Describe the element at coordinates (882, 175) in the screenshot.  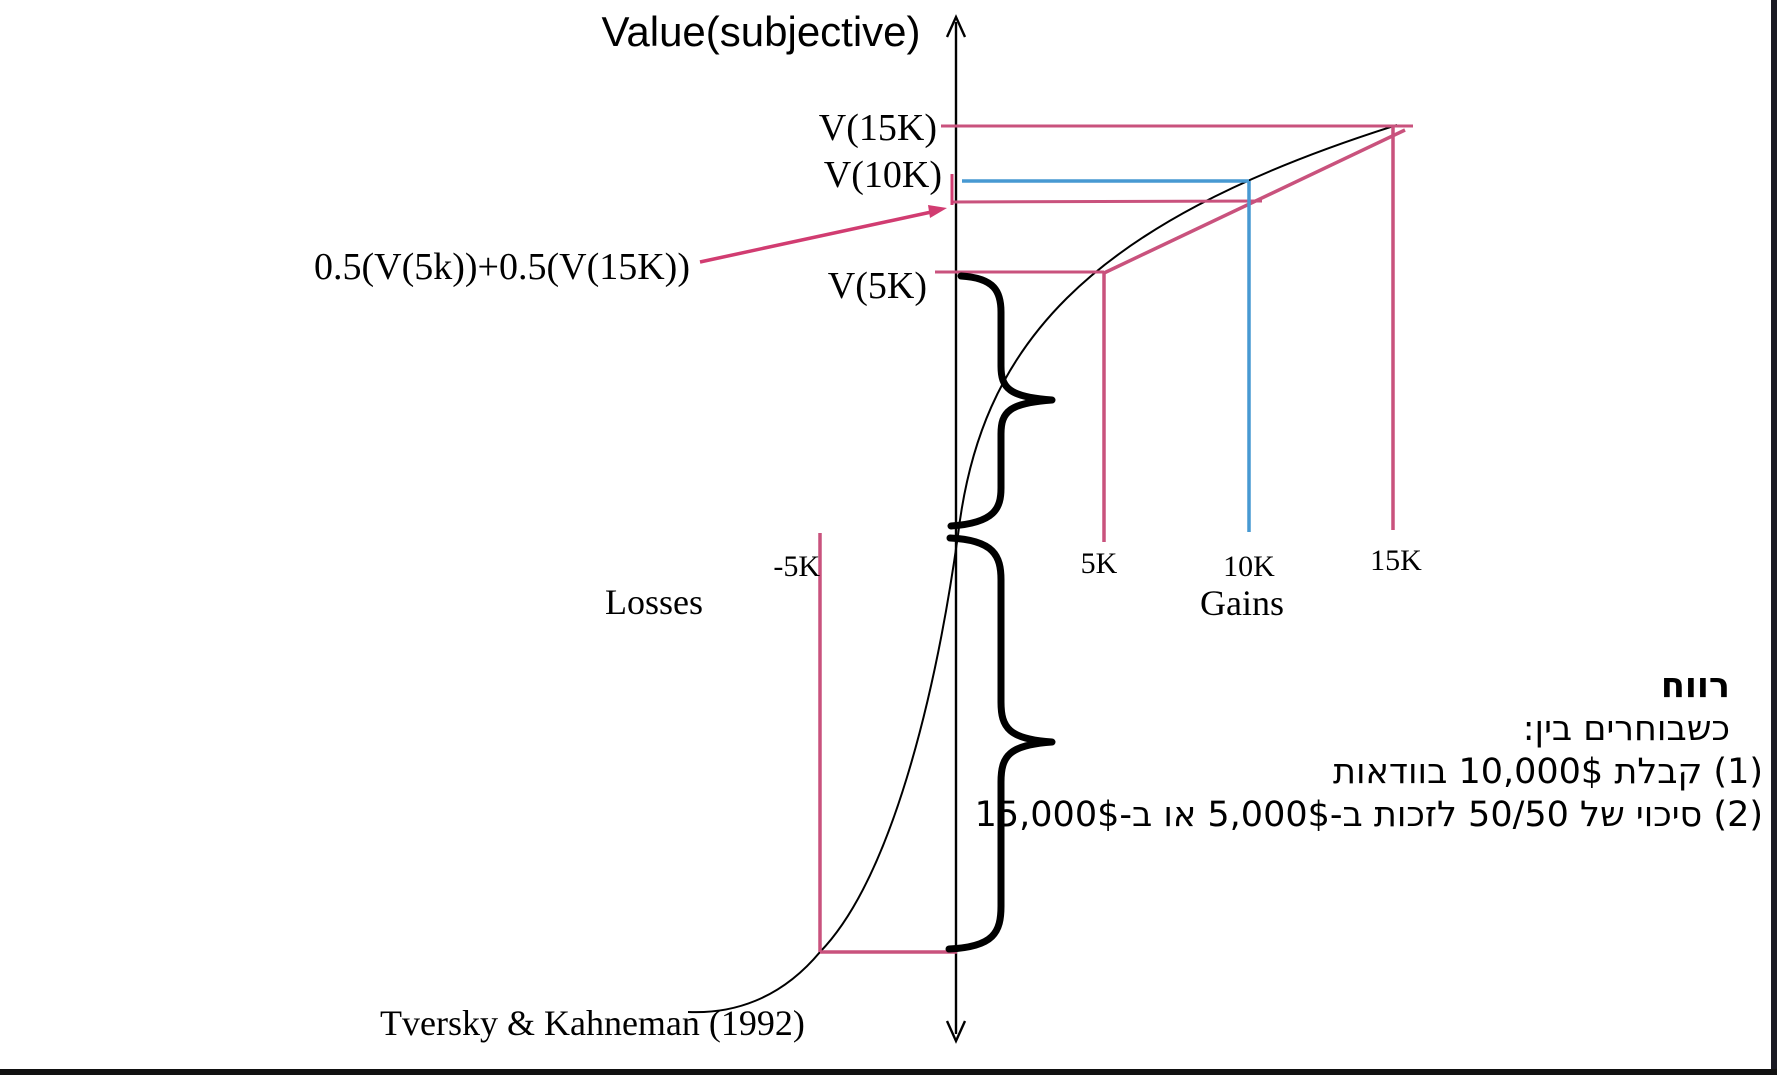
I see `v10k-label: V(10K)` at that location.